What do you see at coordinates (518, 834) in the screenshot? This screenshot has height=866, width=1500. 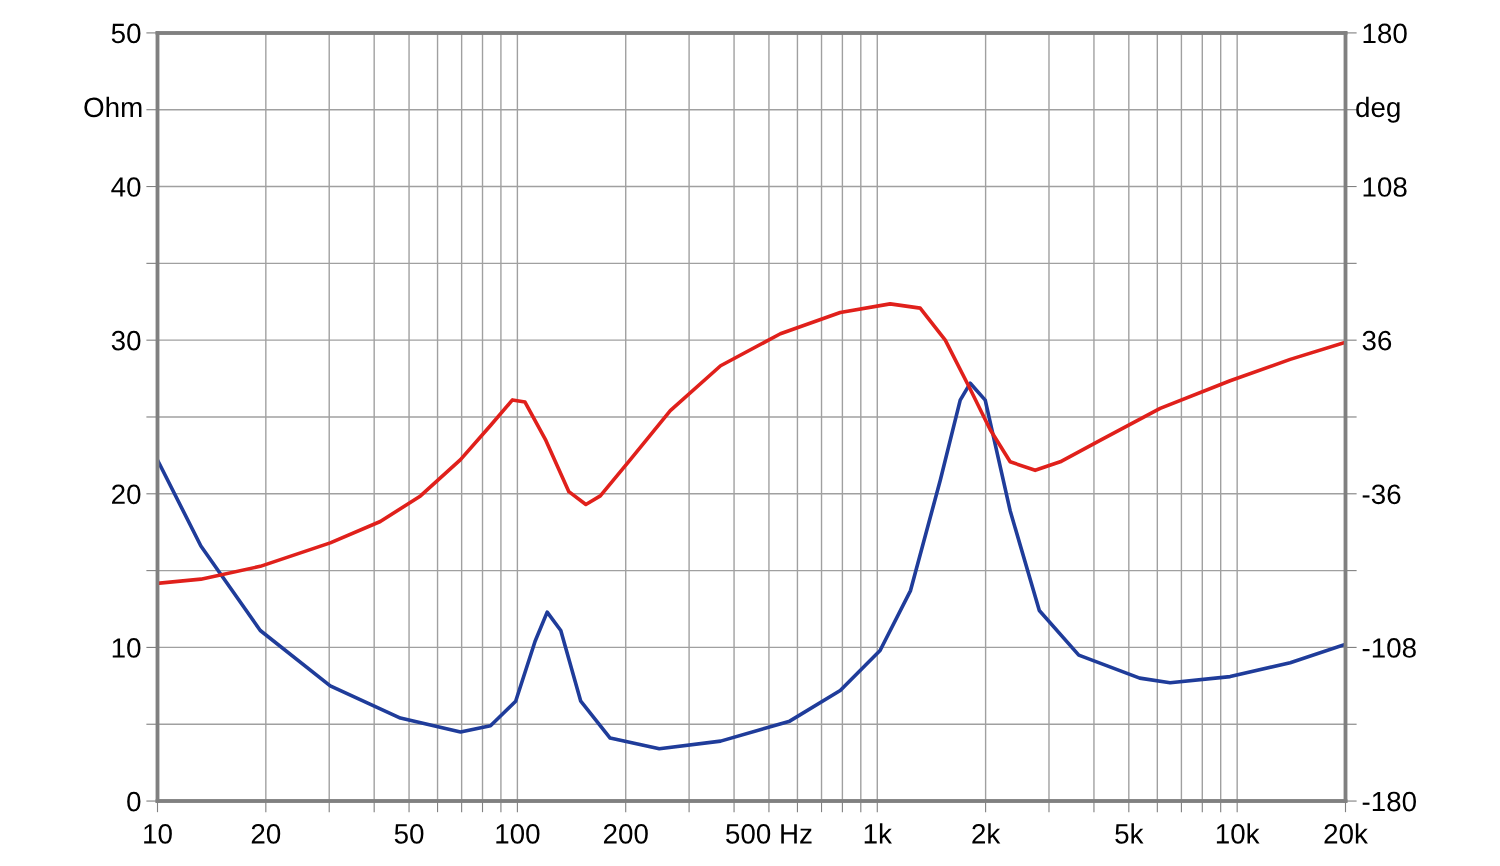 I see `x-tick-label: 100` at bounding box center [518, 834].